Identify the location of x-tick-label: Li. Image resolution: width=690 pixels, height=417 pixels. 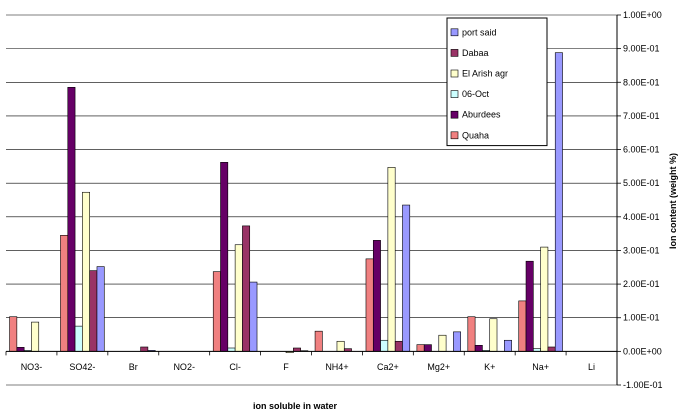
(591, 367).